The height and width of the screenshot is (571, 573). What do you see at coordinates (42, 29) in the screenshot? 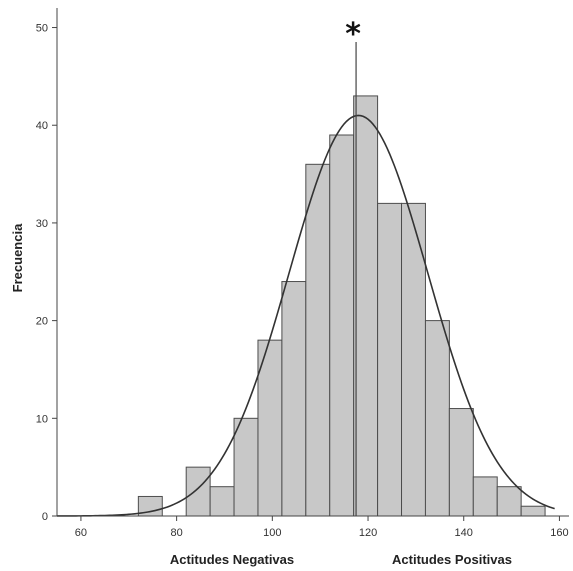
I see `y-tick-label: 50` at bounding box center [42, 29].